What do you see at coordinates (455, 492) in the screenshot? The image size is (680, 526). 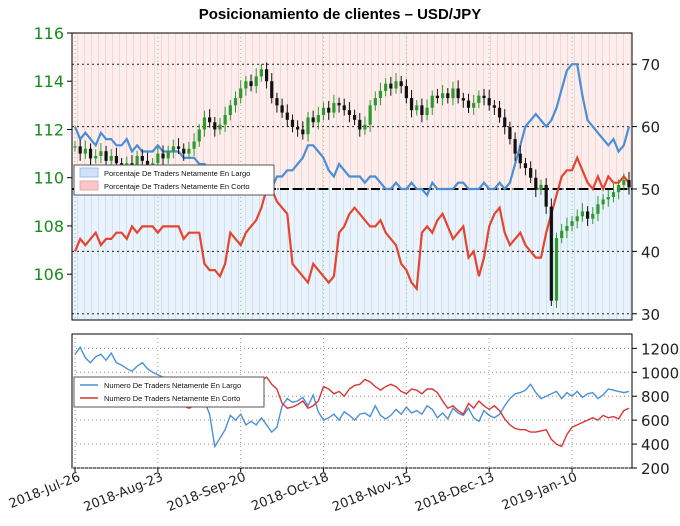 I see `x-axis-tick-label: 2018-Dec-13` at bounding box center [455, 492].